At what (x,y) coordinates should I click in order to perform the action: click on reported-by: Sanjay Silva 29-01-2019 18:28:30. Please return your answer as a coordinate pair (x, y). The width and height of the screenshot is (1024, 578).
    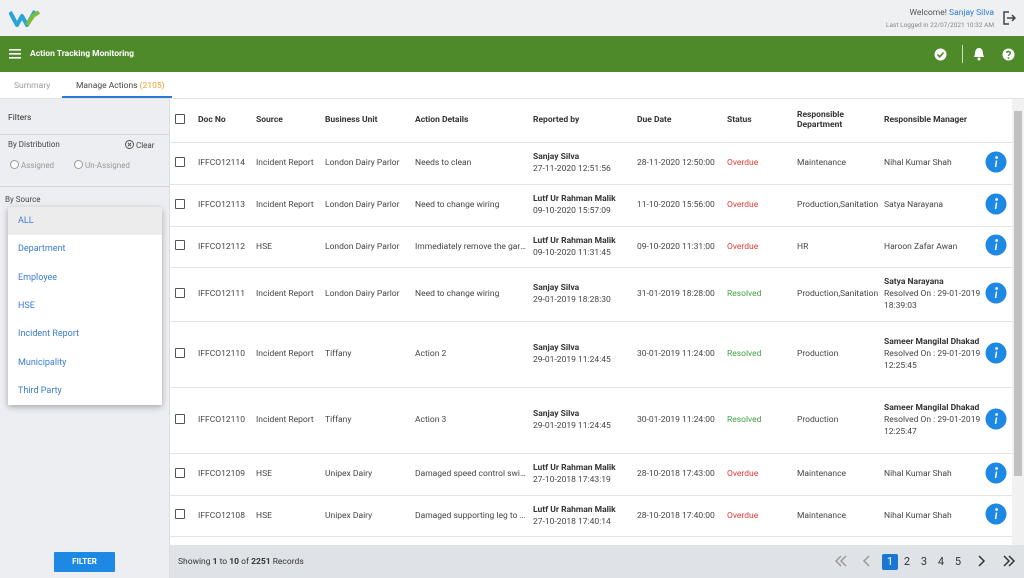
    Looking at the image, I should click on (580, 294).